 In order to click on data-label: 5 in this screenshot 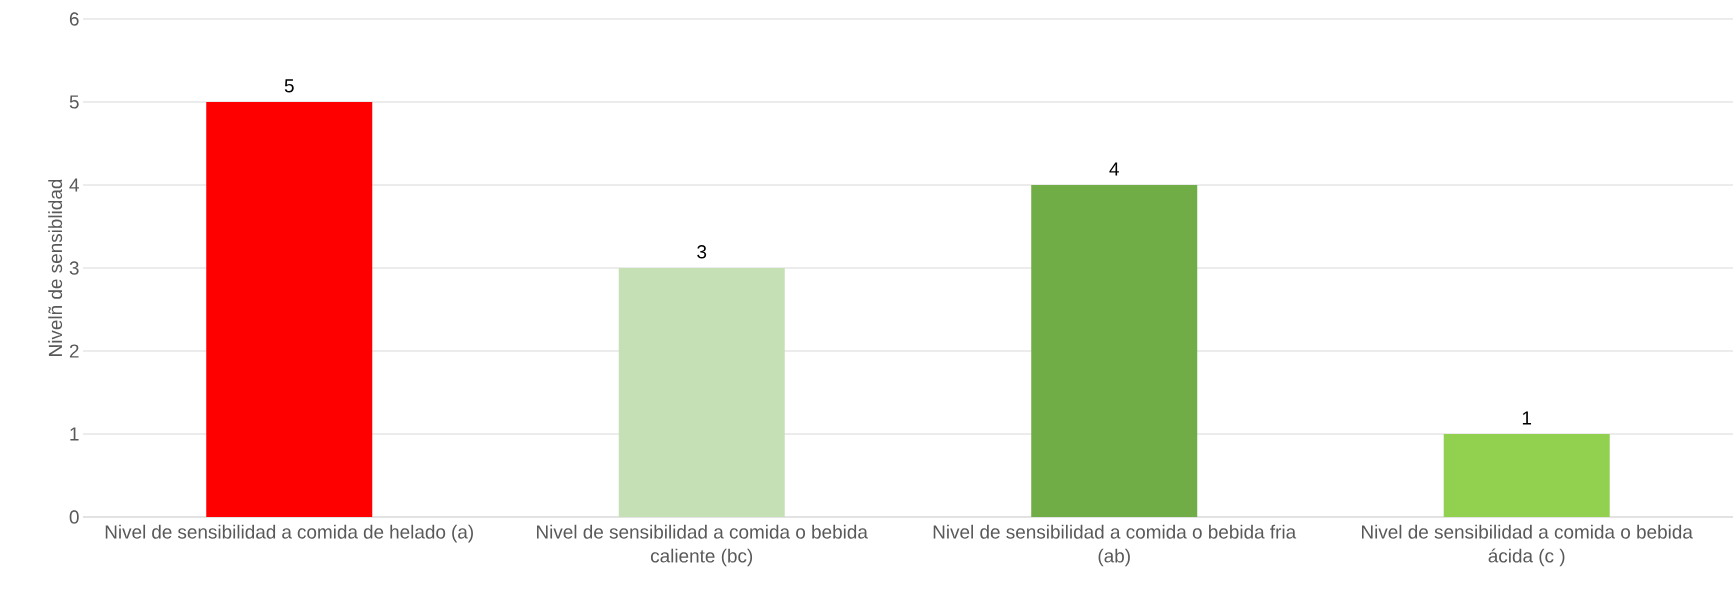, I will do `click(289, 86)`.